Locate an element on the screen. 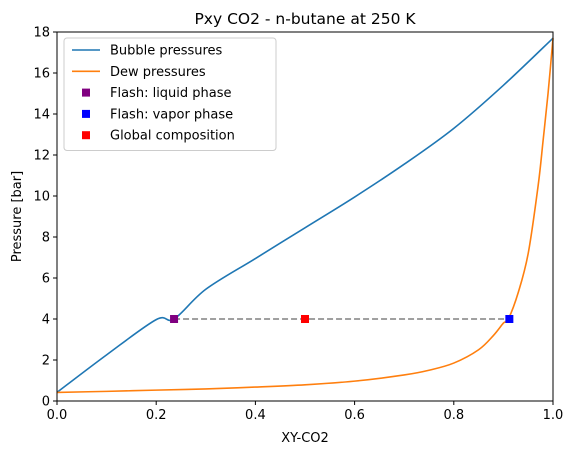  y-tick-label: 14 is located at coordinates (41, 115).